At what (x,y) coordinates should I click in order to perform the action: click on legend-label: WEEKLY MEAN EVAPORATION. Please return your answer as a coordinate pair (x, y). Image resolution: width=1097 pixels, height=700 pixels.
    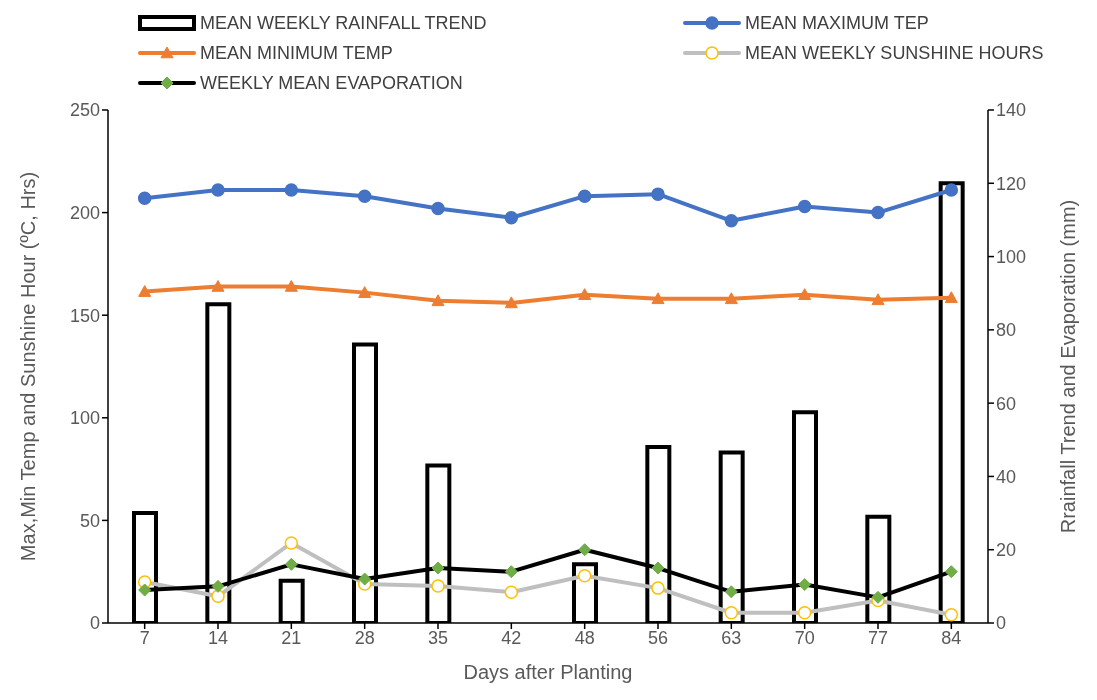
    Looking at the image, I should click on (331, 83).